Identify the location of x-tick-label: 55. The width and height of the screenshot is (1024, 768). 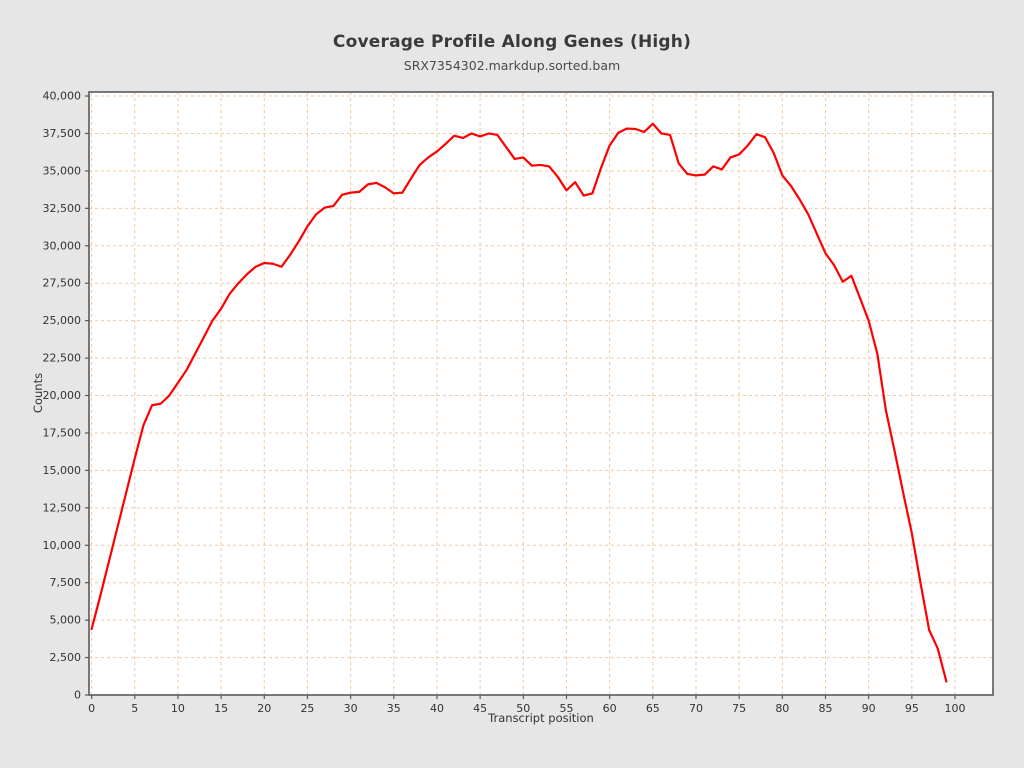
(566, 708).